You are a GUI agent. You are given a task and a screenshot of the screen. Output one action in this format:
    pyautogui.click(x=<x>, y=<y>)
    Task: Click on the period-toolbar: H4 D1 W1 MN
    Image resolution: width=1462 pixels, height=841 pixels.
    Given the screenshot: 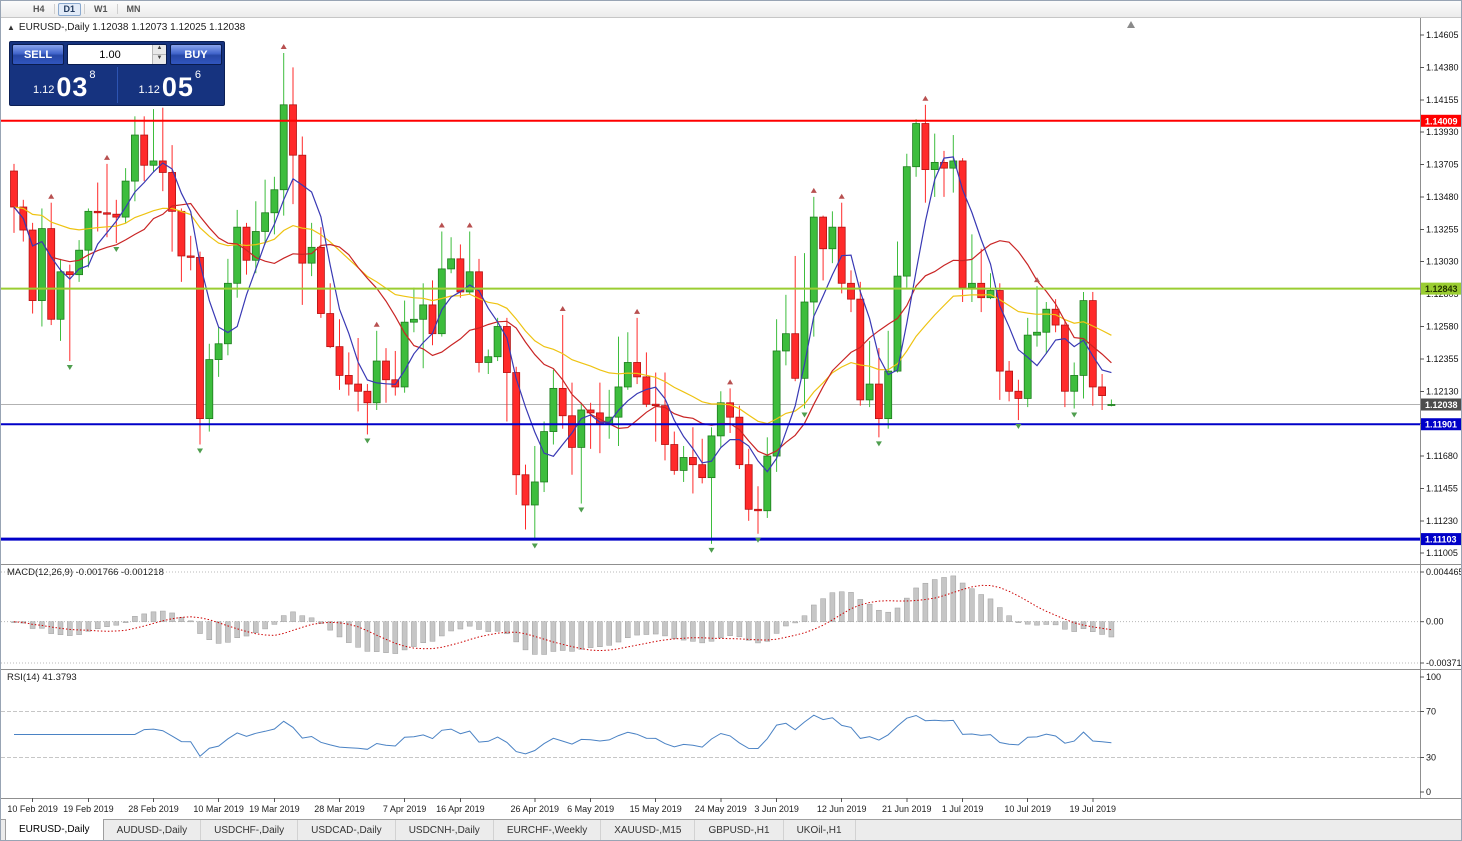 What is the action you would take?
    pyautogui.click(x=731, y=9)
    